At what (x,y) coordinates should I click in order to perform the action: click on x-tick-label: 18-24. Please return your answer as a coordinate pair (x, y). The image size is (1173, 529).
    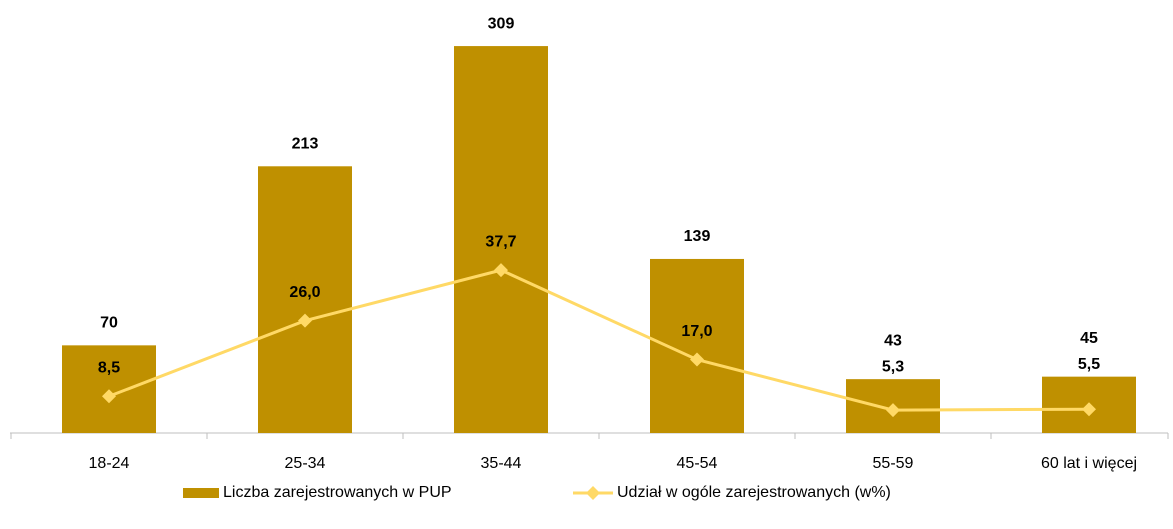
    Looking at the image, I should click on (109, 463).